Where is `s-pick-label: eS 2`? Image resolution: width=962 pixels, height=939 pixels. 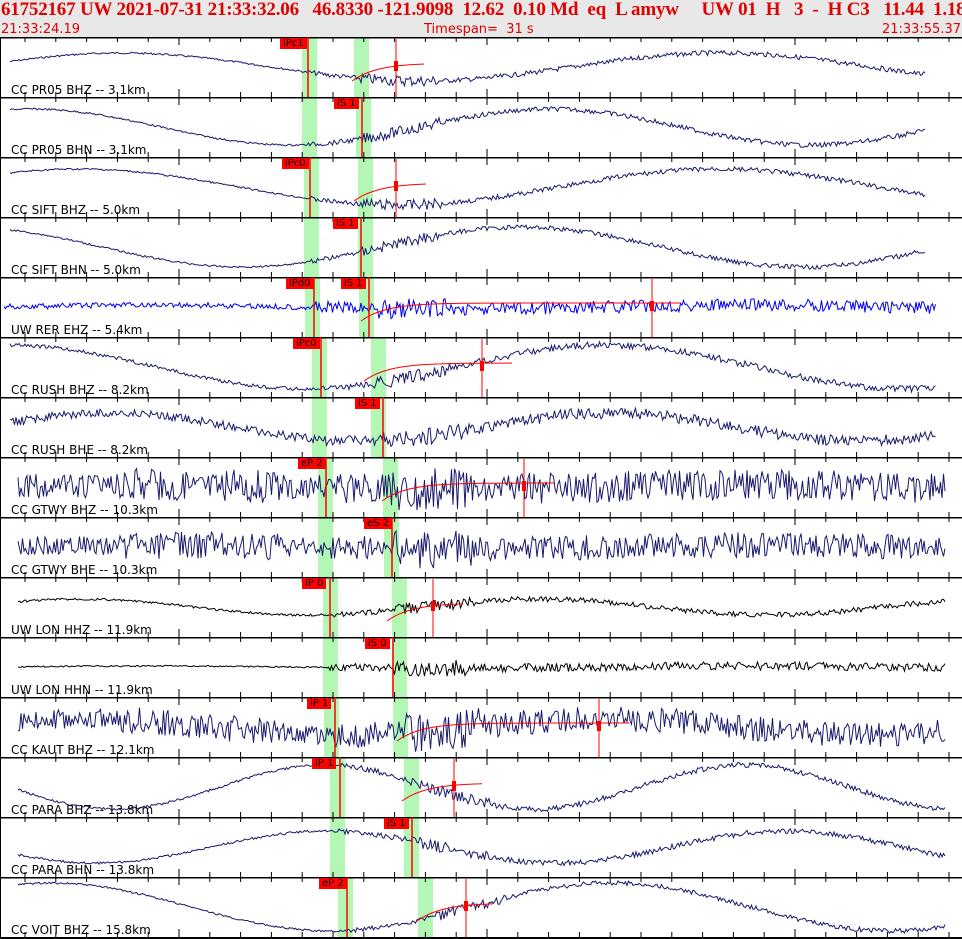
s-pick-label: eS 2 is located at coordinates (378, 523).